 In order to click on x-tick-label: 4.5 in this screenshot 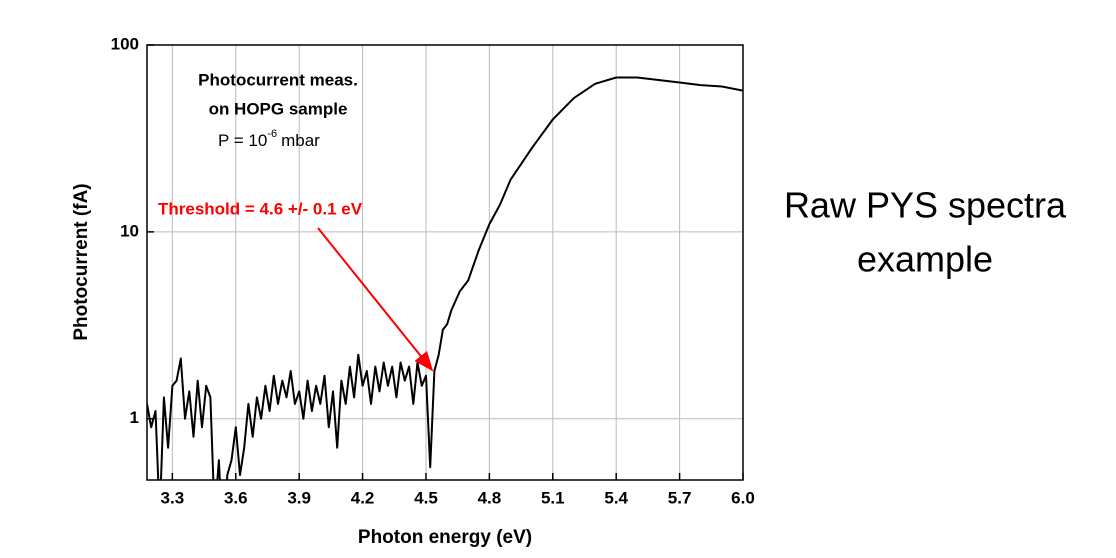, I will do `click(426, 497)`.